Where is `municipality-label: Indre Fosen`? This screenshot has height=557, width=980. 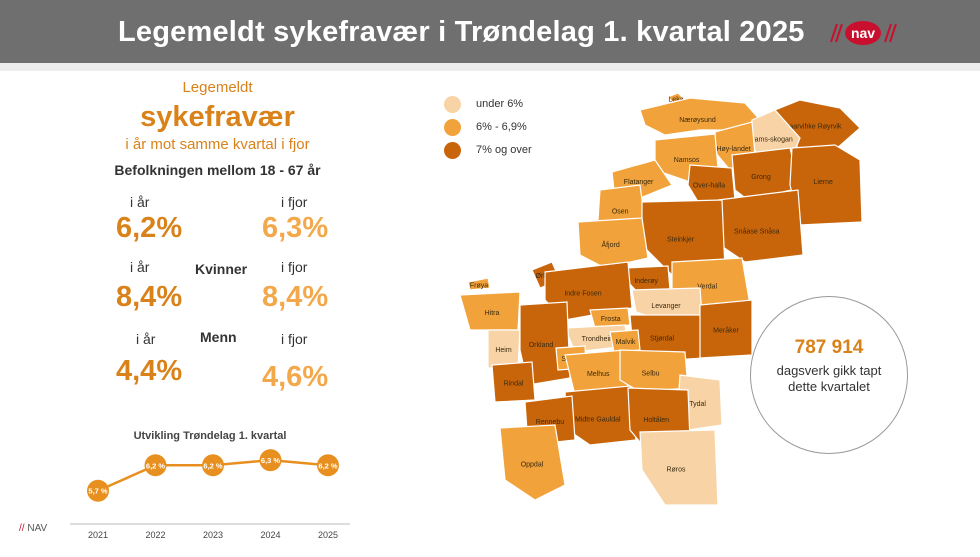
municipality-label: Indre Fosen is located at coordinates (582, 293).